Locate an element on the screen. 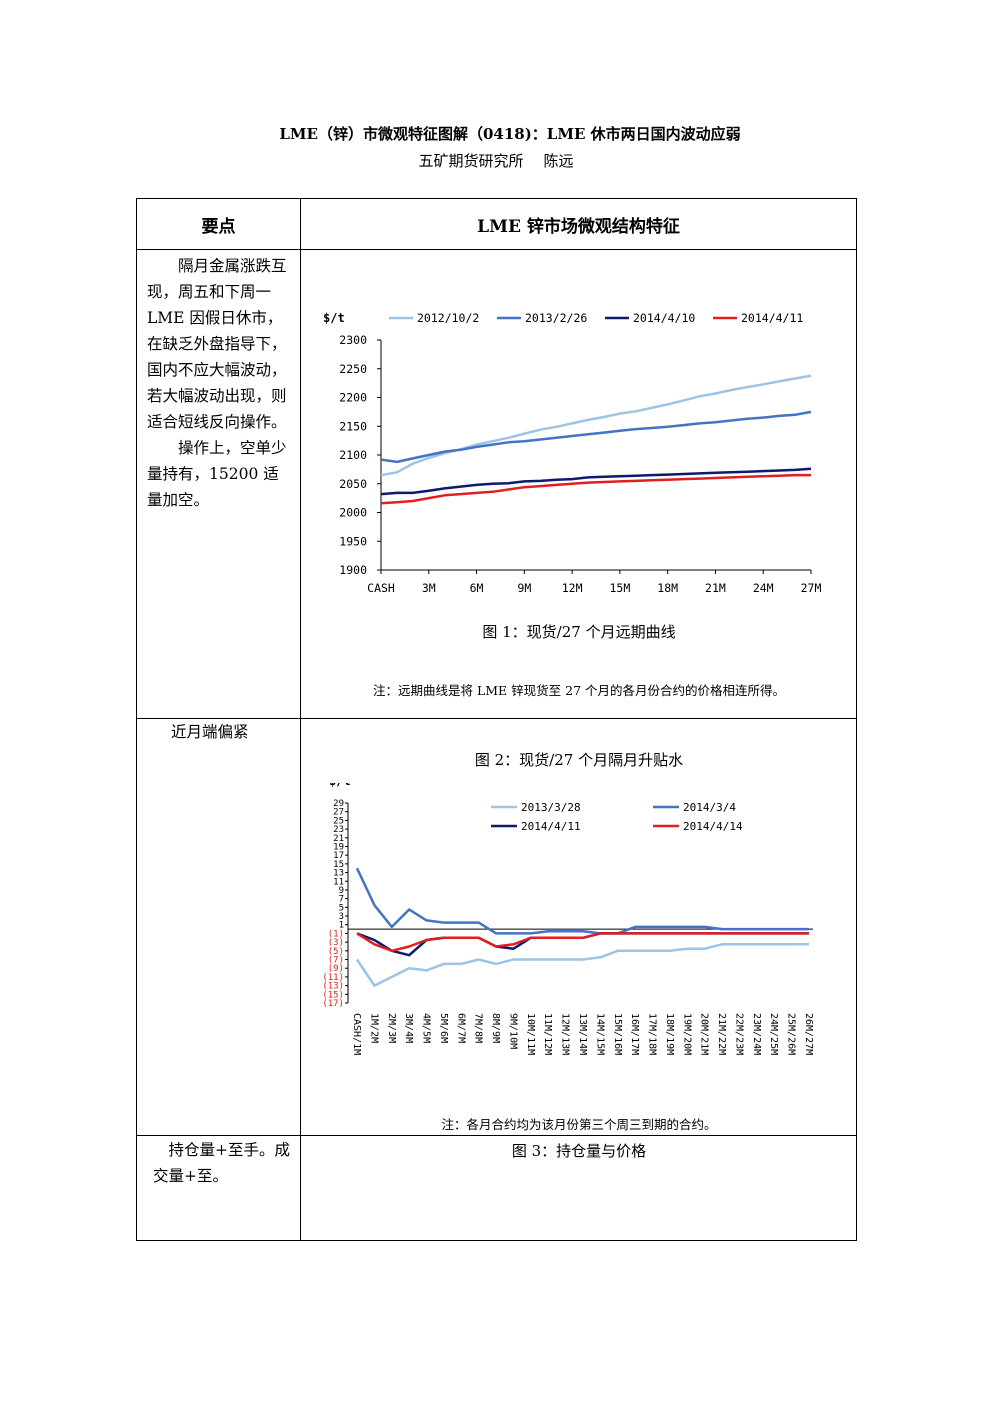 This screenshot has width=992, height=1403. y-tick-label: 13 is located at coordinates (338, 874).